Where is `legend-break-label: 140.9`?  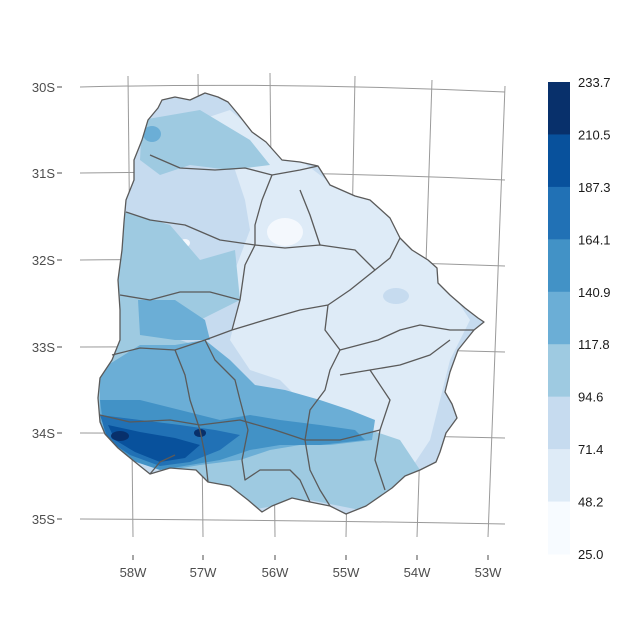 legend-break-label: 140.9 is located at coordinates (594, 292).